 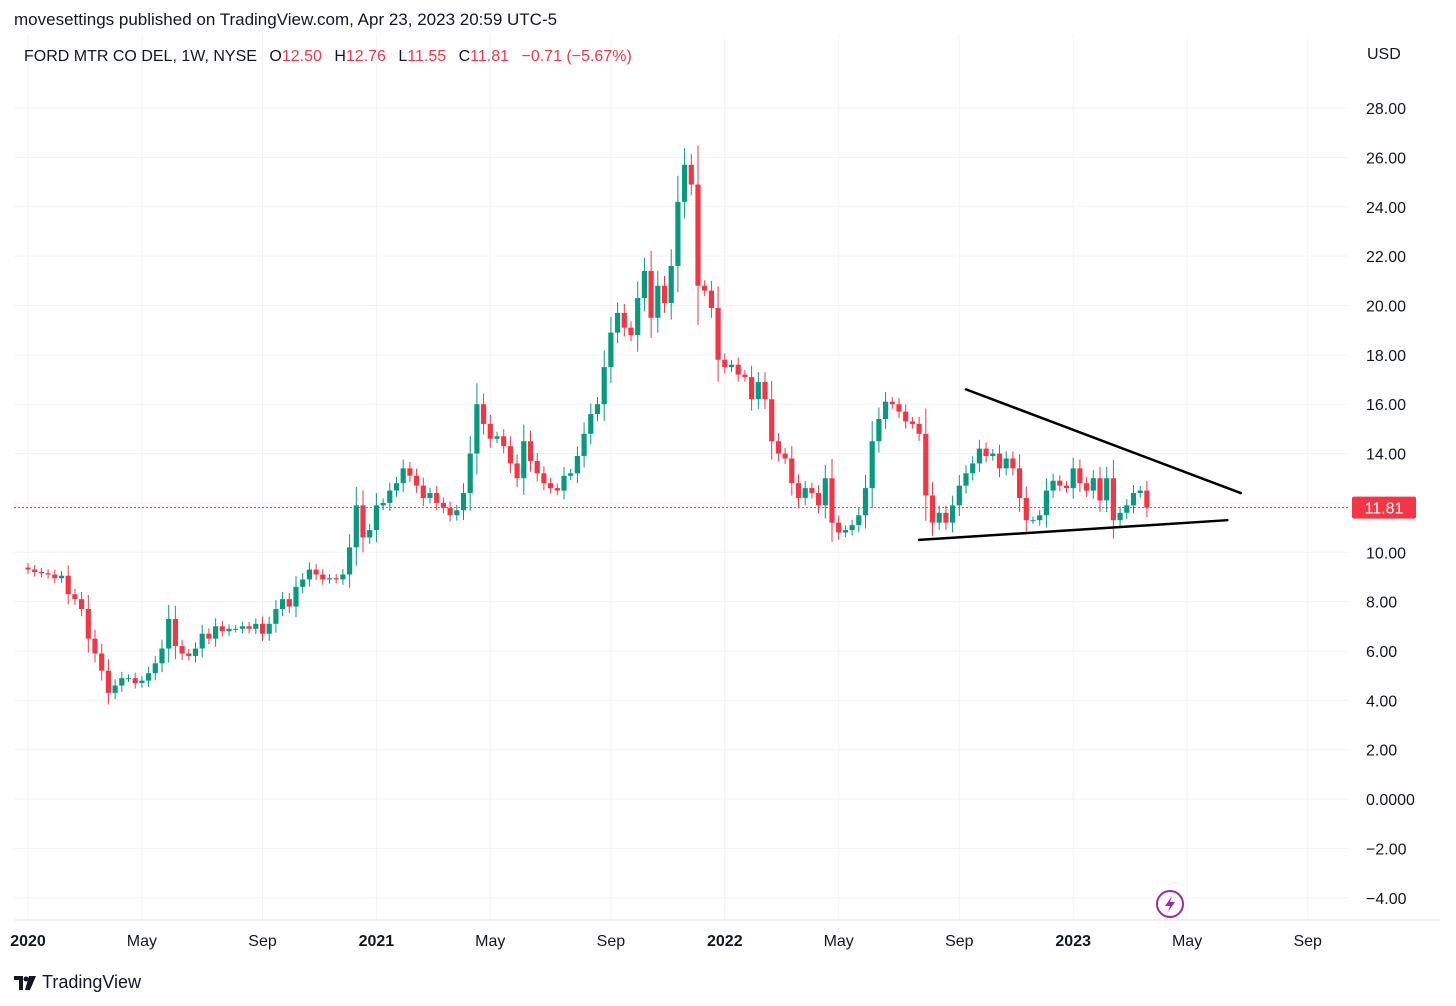 I want to click on tradingview-logo-text: TradingView, so click(x=92, y=982).